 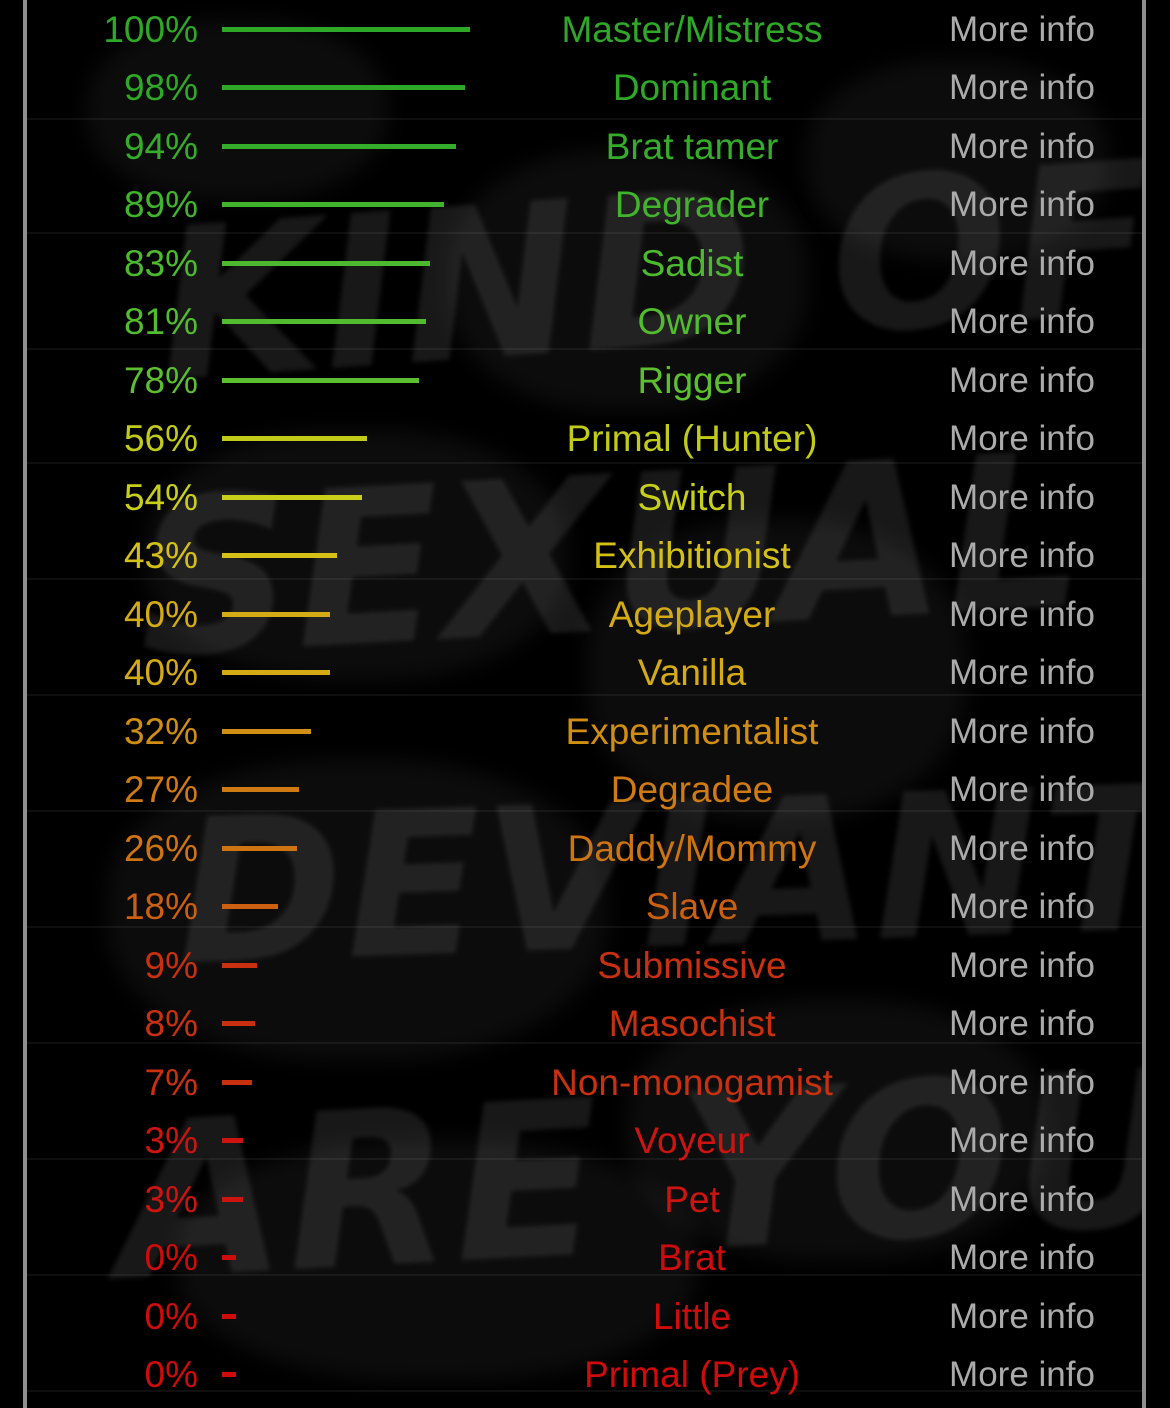 What do you see at coordinates (171, 1199) in the screenshot?
I see `percent-value: 3%` at bounding box center [171, 1199].